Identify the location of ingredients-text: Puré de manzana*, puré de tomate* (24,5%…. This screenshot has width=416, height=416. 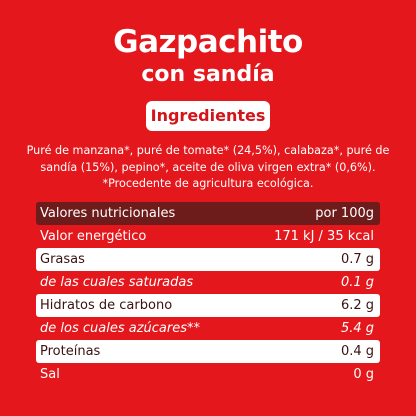
(208, 168).